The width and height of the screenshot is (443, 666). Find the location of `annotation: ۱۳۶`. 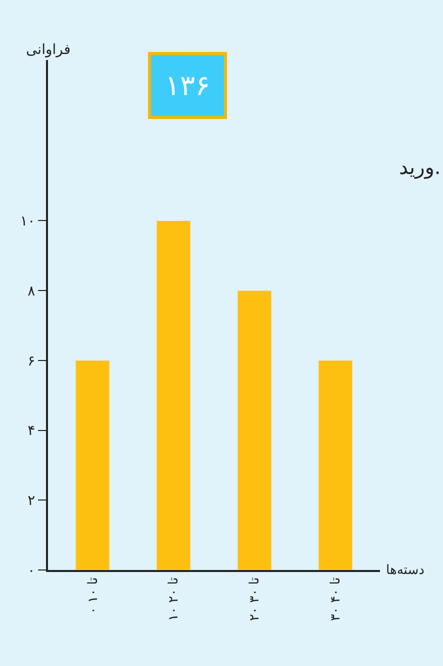

annotation: ۱۳۶ is located at coordinates (187, 85).